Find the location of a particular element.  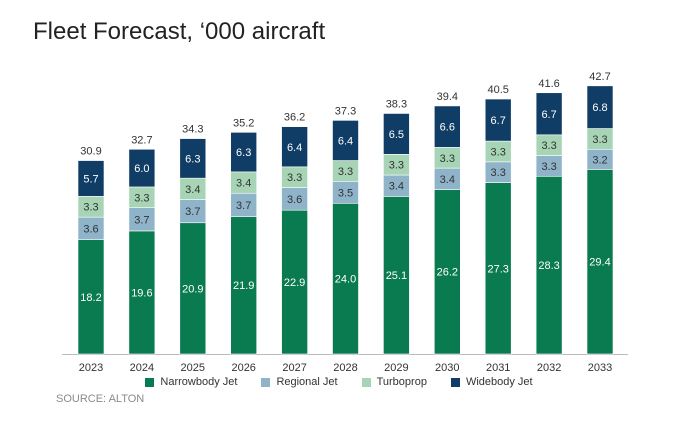

data-label: 6.5 is located at coordinates (396, 135).